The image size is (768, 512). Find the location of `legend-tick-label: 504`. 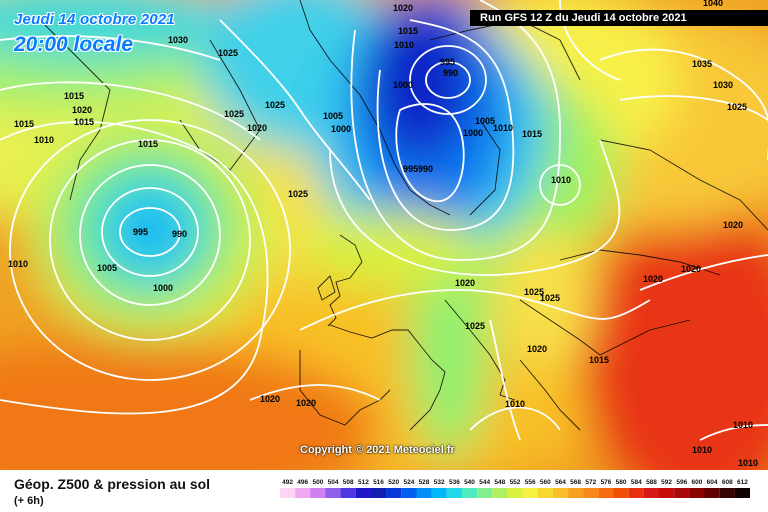

legend-tick-label: 504 is located at coordinates (333, 482).